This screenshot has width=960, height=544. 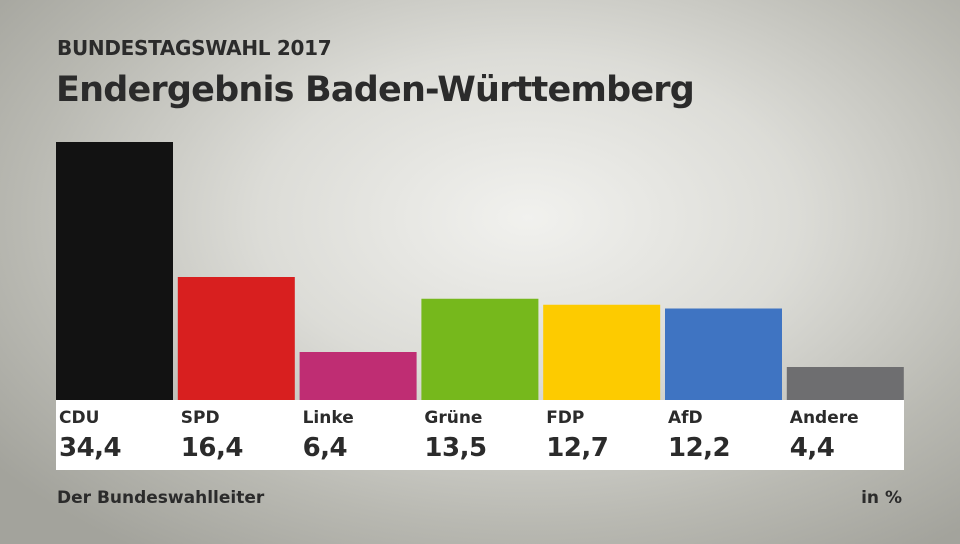 I want to click on bar-andere, so click(x=845, y=383).